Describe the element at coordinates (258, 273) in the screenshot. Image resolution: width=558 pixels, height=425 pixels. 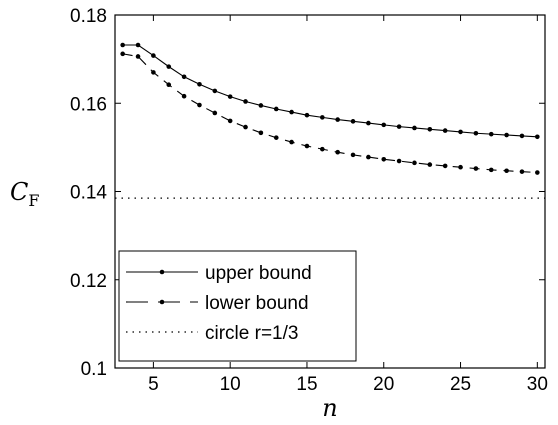
I see `legend-label: upper bound` at that location.